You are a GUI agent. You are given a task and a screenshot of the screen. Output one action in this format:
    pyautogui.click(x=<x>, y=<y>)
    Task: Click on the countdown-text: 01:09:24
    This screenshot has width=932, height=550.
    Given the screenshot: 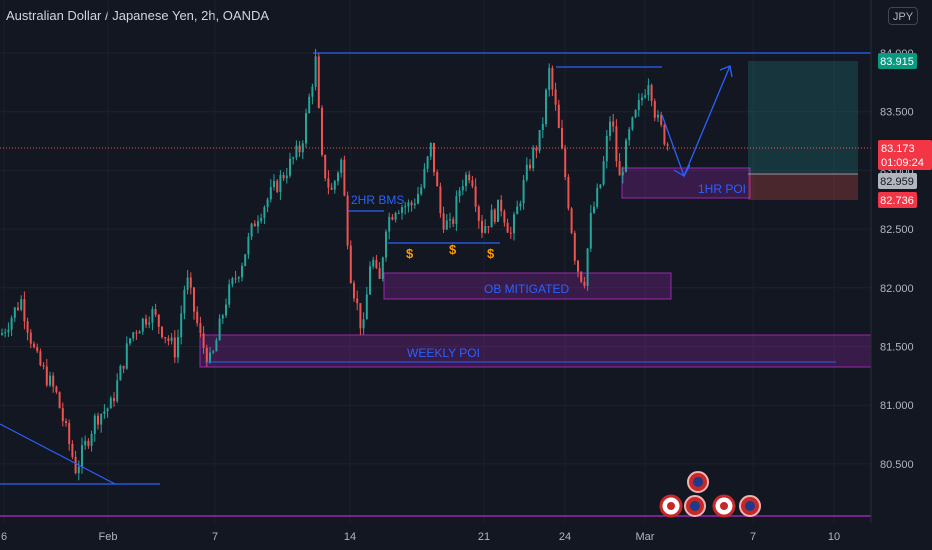 What is the action you would take?
    pyautogui.click(x=902, y=163)
    